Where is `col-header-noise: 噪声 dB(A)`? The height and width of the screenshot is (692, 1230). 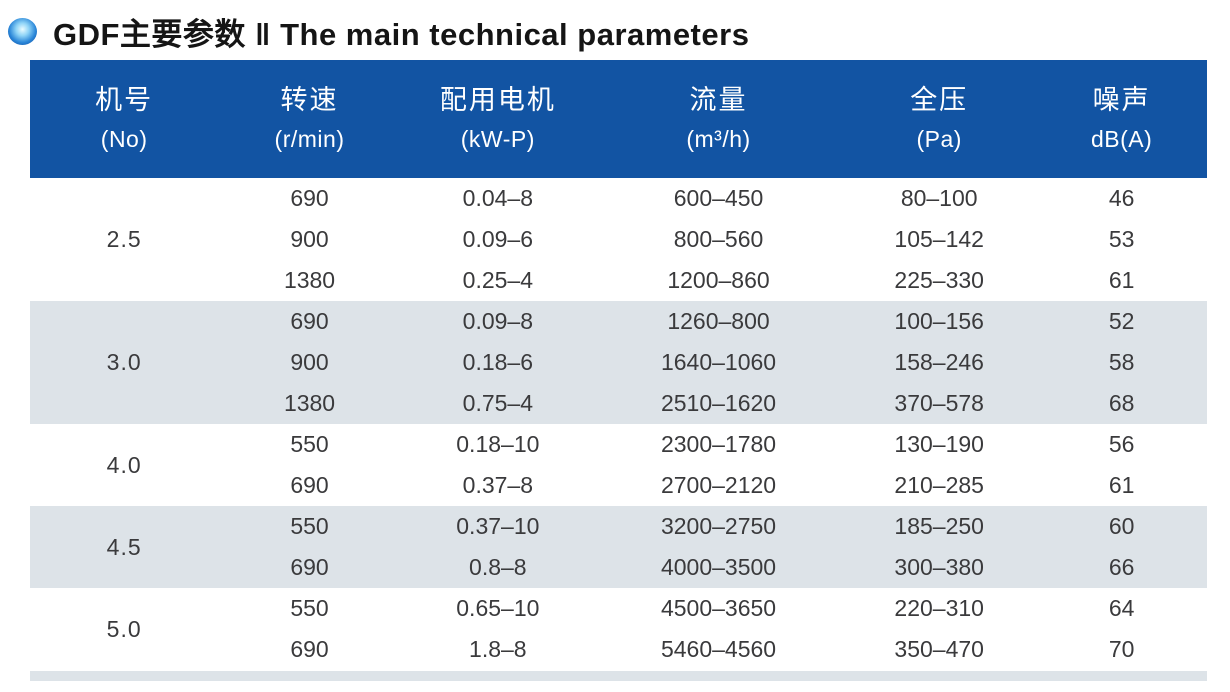 col-header-noise: 噪声 dB(A) is located at coordinates (1121, 119).